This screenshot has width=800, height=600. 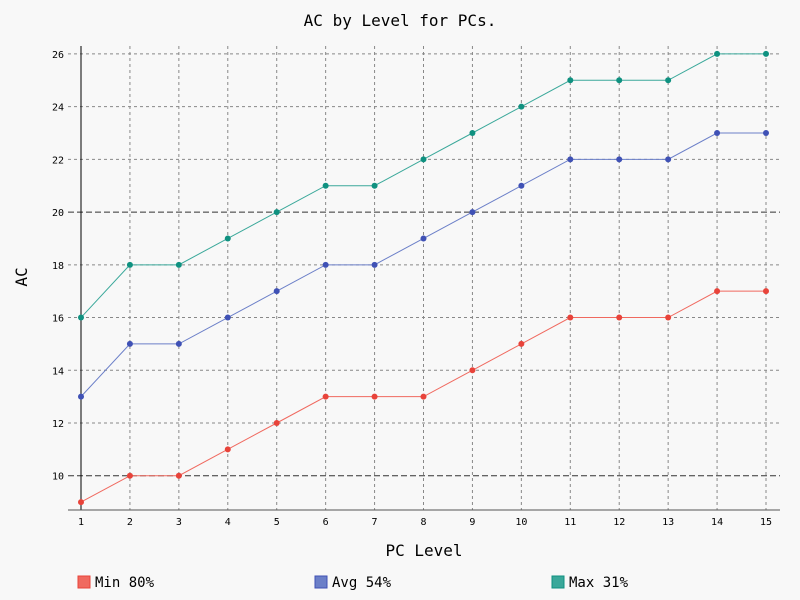 I want to click on x-tick-label: 1, so click(x=81, y=522).